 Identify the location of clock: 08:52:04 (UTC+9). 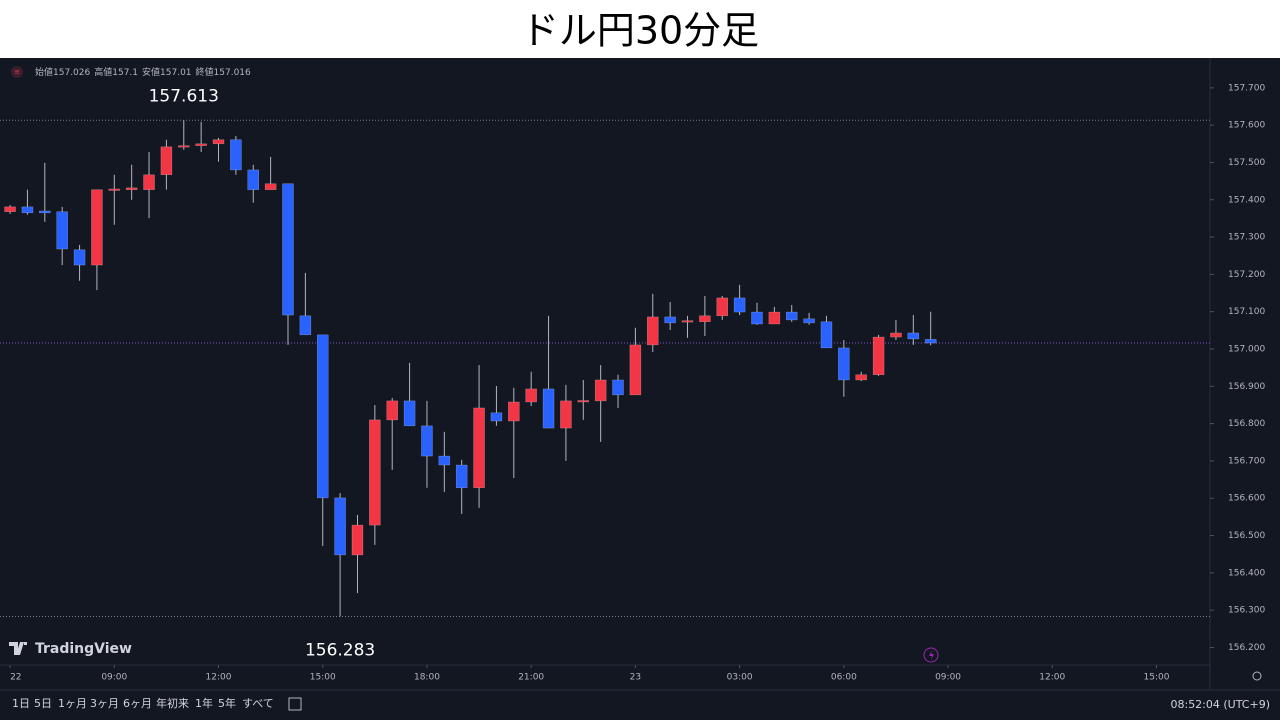
(1220, 704).